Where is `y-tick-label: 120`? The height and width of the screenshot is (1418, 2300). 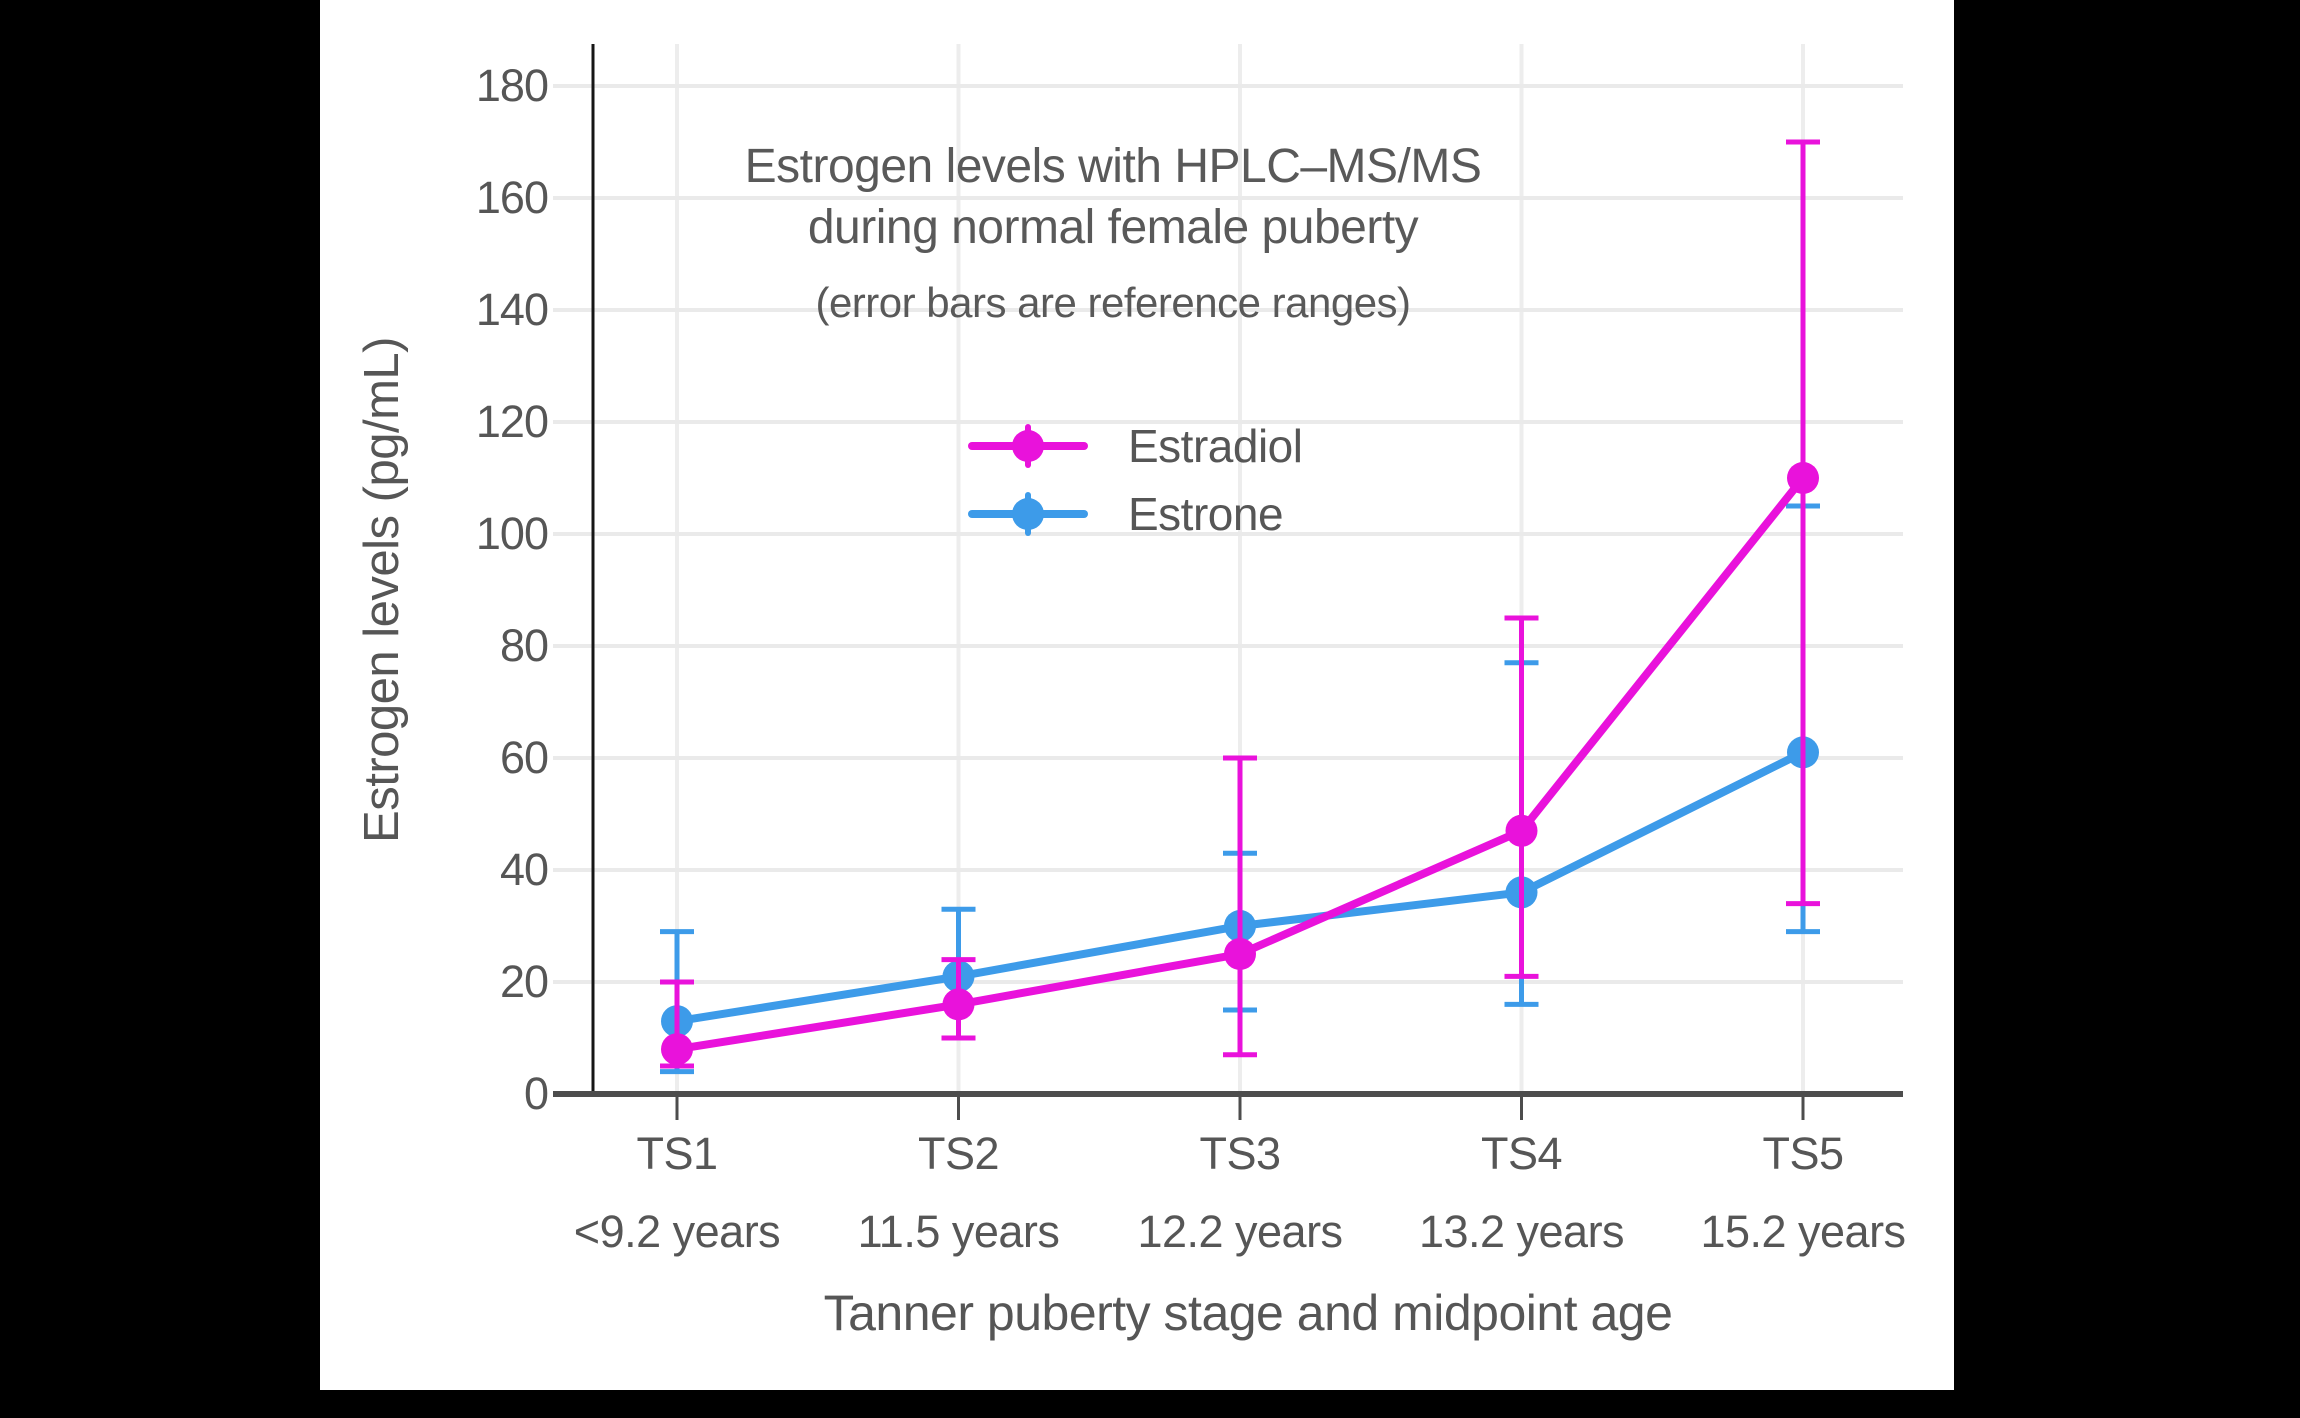
y-tick-label: 120 is located at coordinates (512, 421).